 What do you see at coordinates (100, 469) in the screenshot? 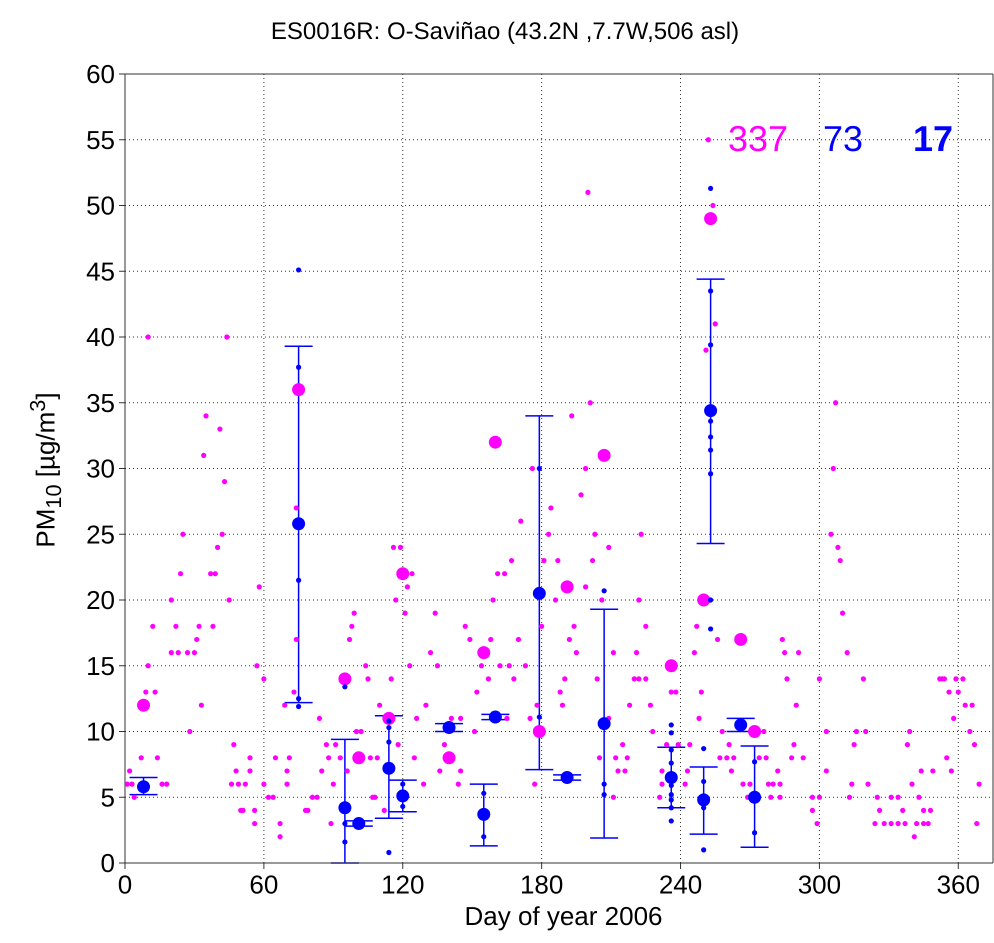
I see `y-tick-label: 30` at bounding box center [100, 469].